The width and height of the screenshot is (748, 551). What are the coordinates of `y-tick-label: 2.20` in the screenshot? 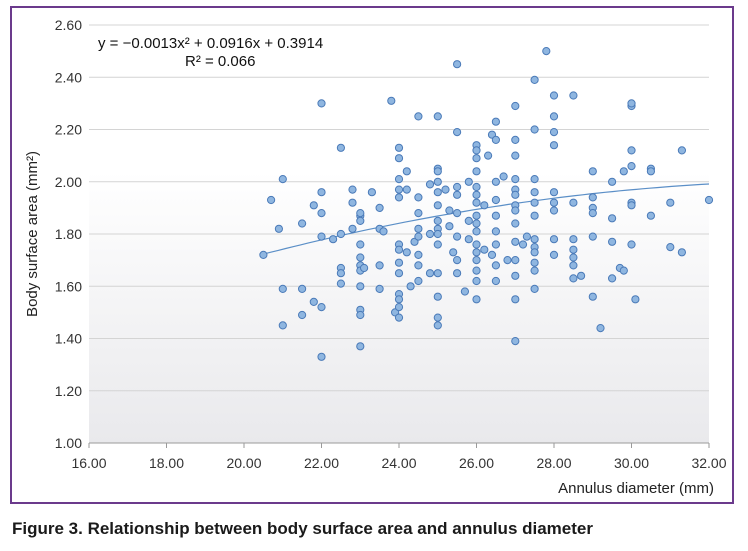 It's located at (68, 130).